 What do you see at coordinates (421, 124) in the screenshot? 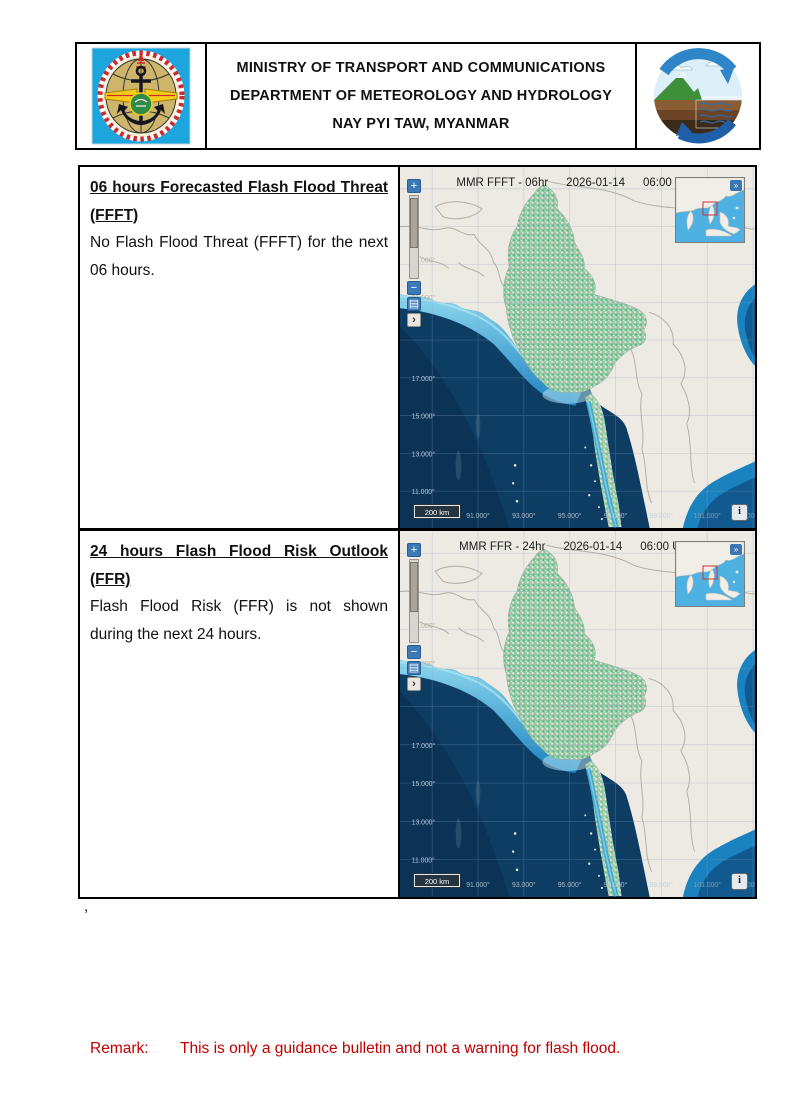
I see `header-line-3: NAY PYI TAW, MYANMAR` at bounding box center [421, 124].